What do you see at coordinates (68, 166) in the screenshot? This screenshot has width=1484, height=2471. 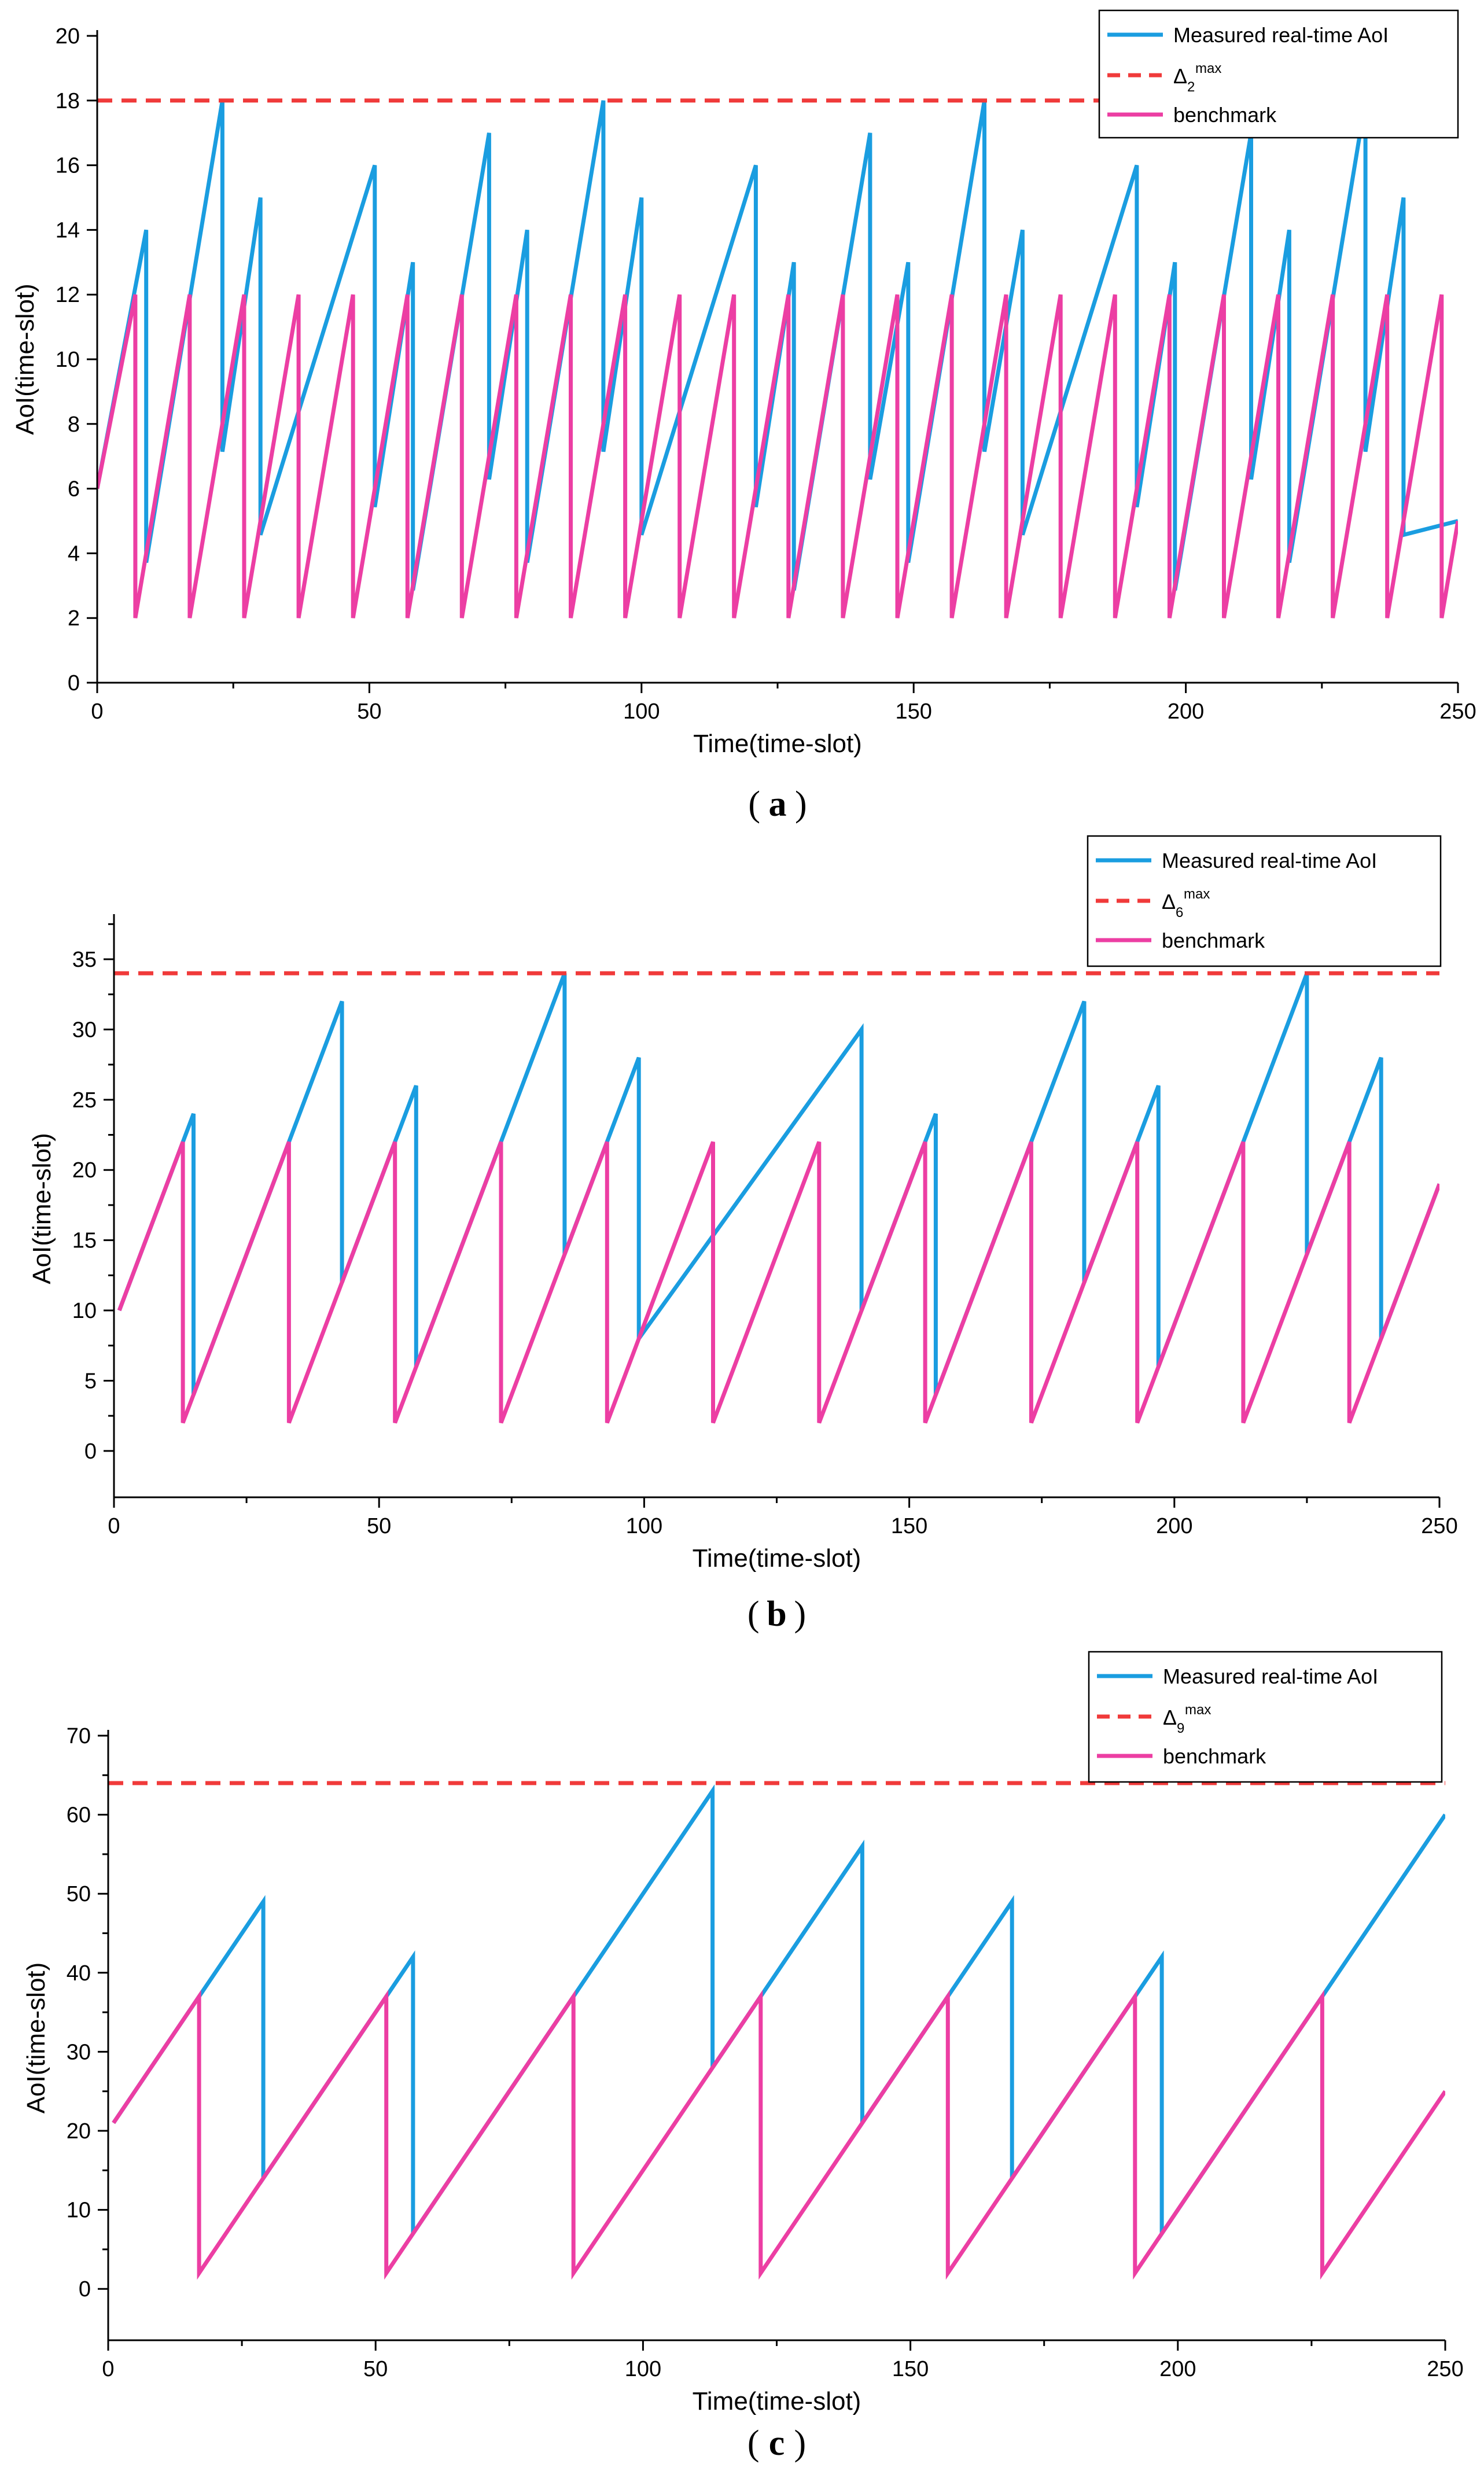 I see `y-tick-label: 16` at bounding box center [68, 166].